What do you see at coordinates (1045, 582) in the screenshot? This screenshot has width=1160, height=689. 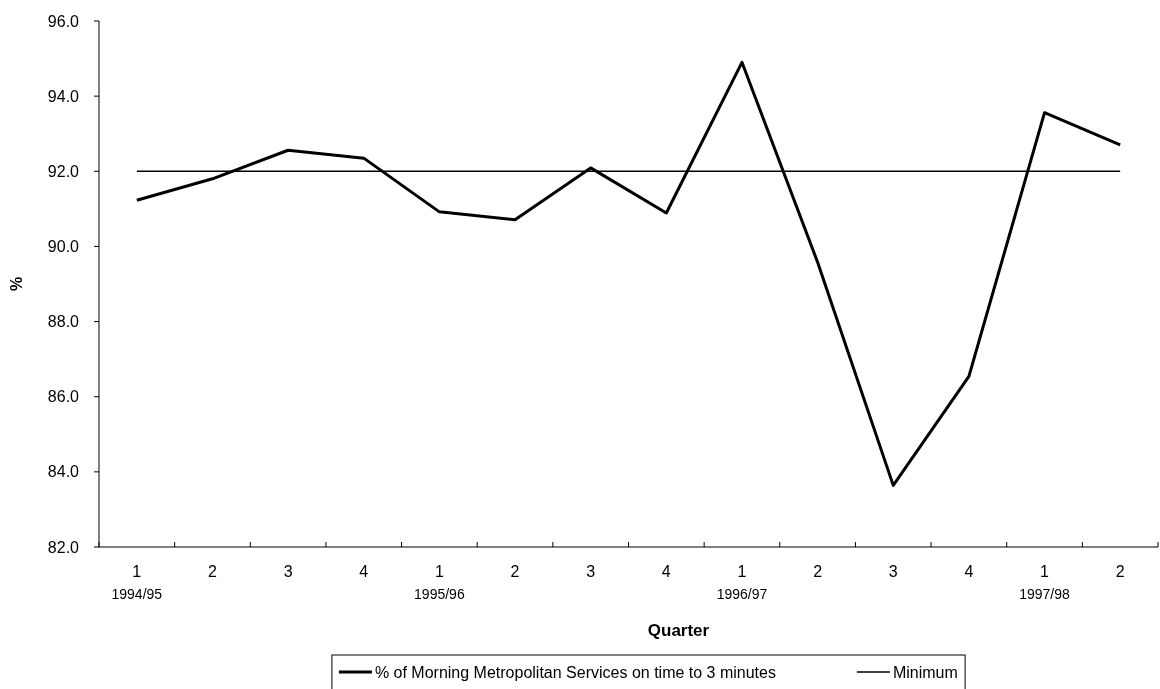 I see `x-tick-label: 1 1997/98` at bounding box center [1045, 582].